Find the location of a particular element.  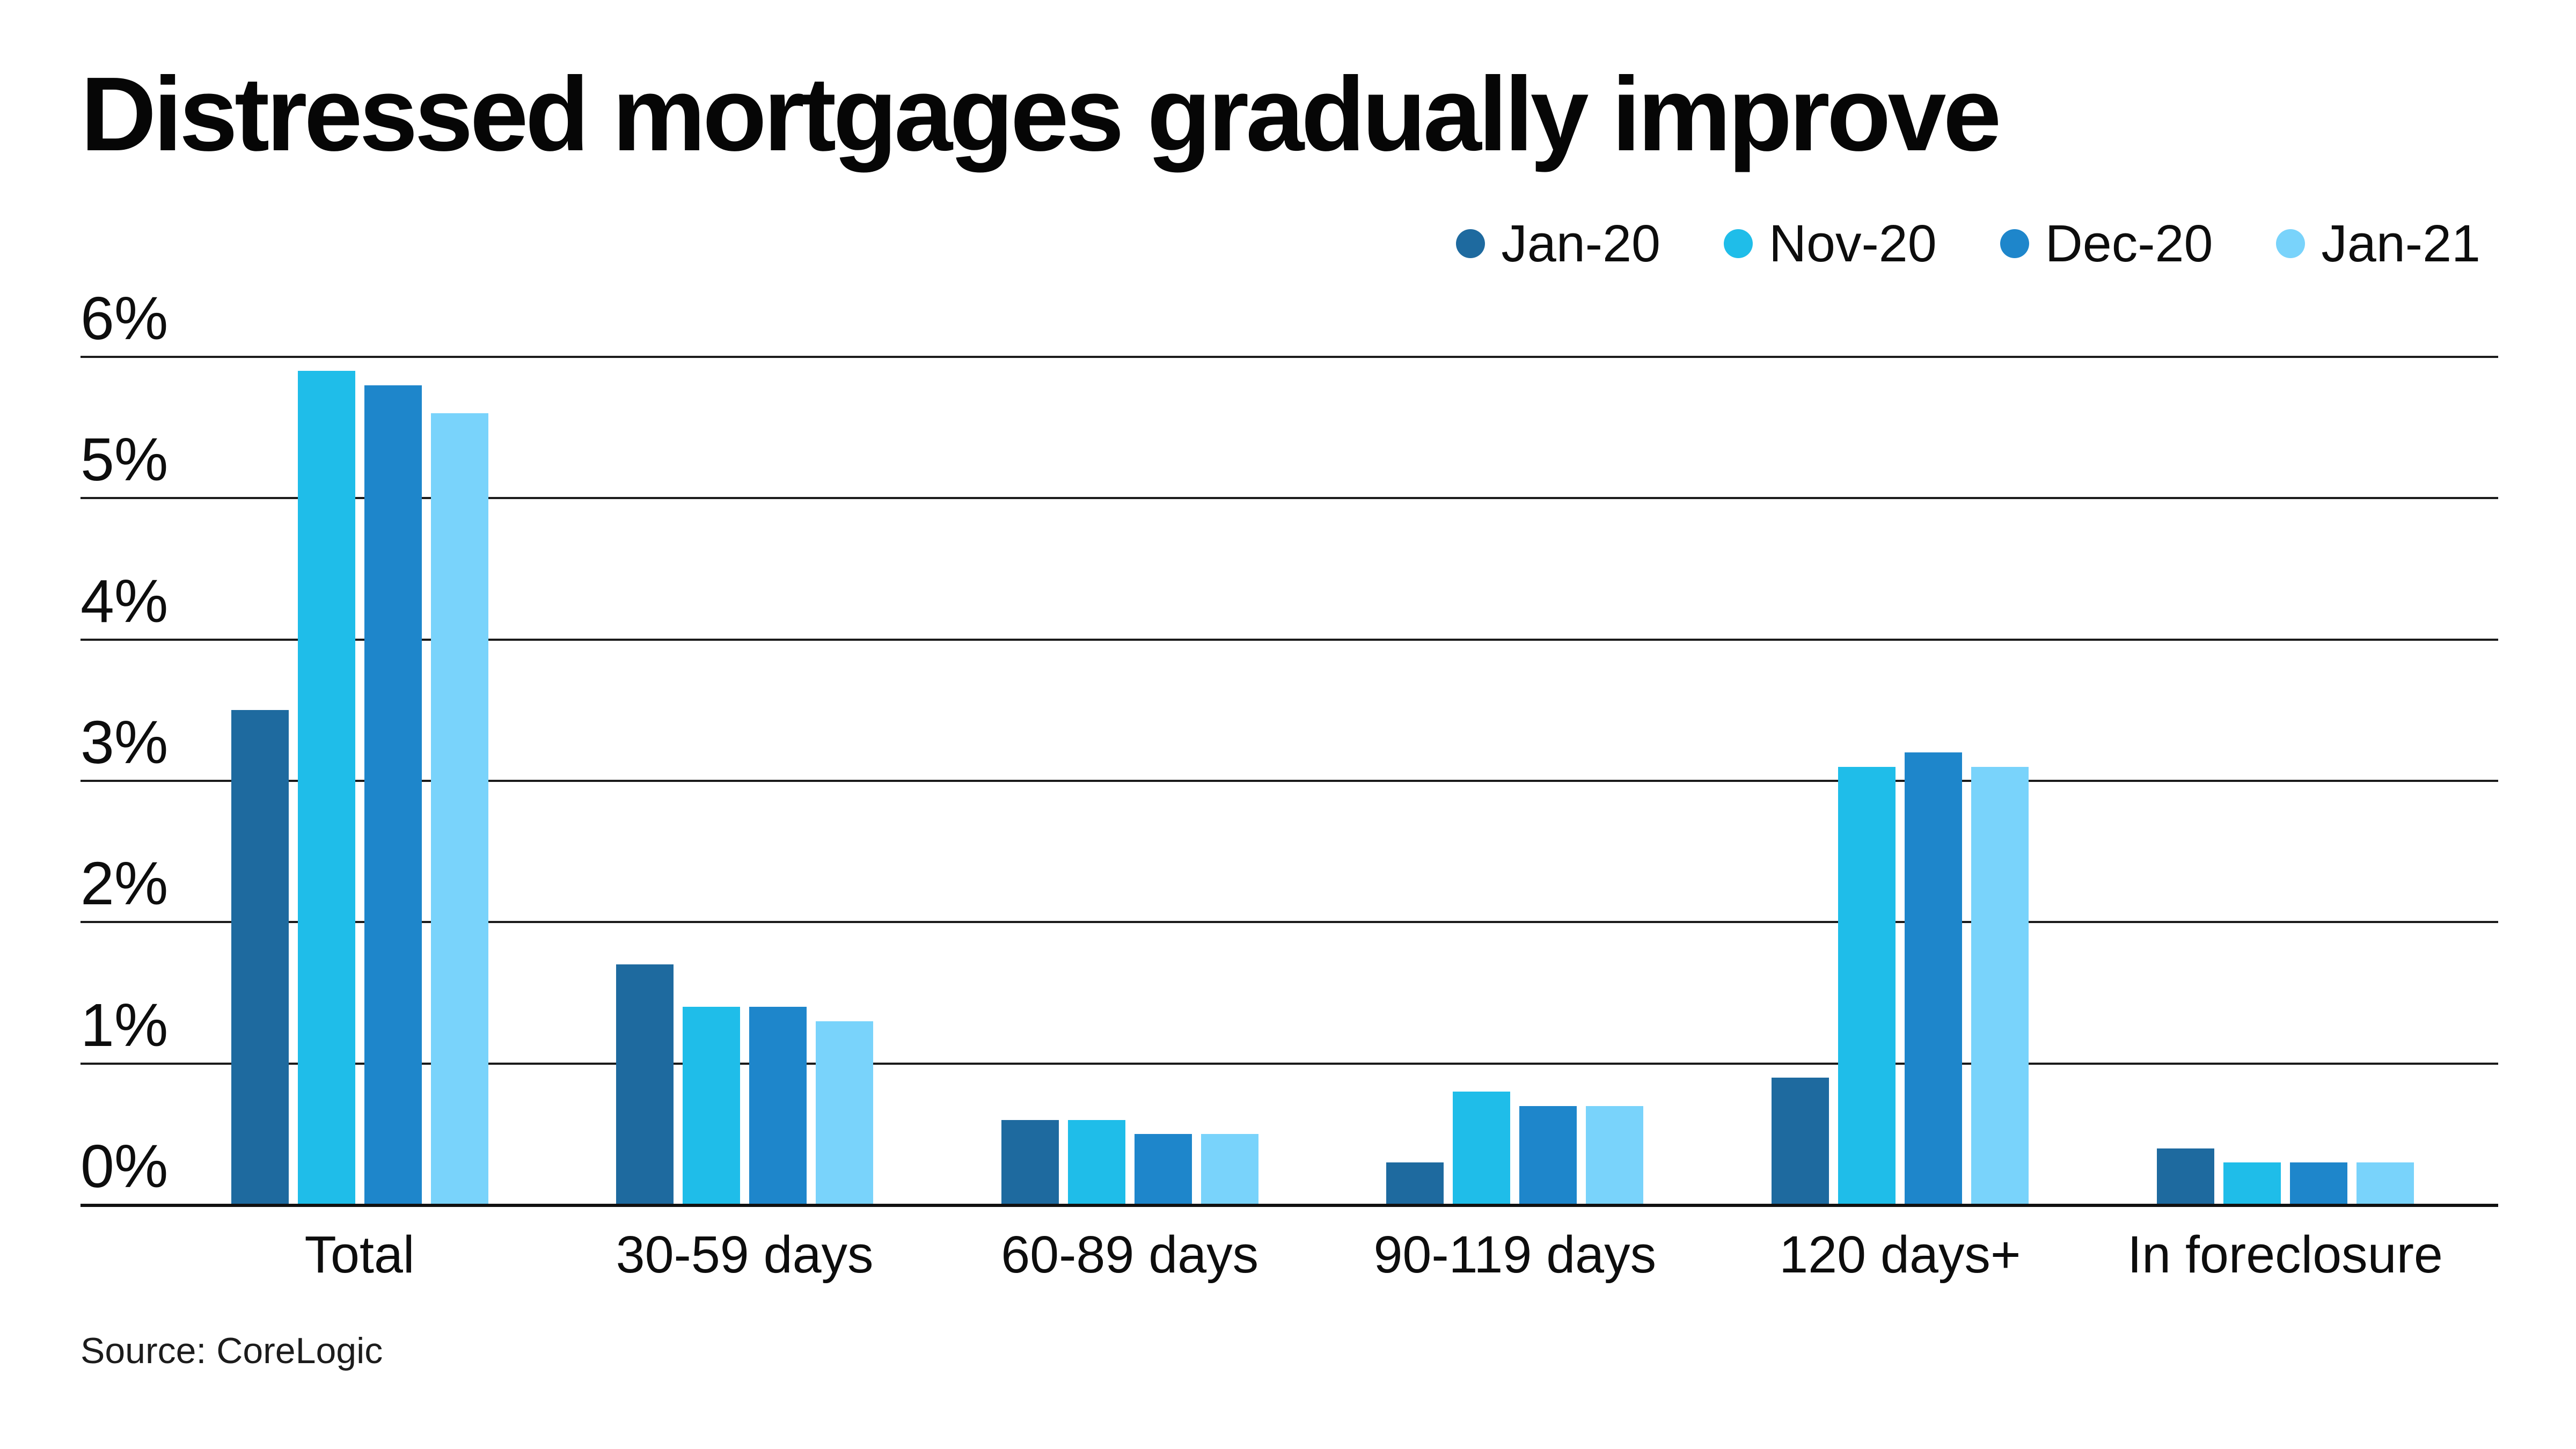

y-tick-label-5pct: 5% is located at coordinates (124, 460).